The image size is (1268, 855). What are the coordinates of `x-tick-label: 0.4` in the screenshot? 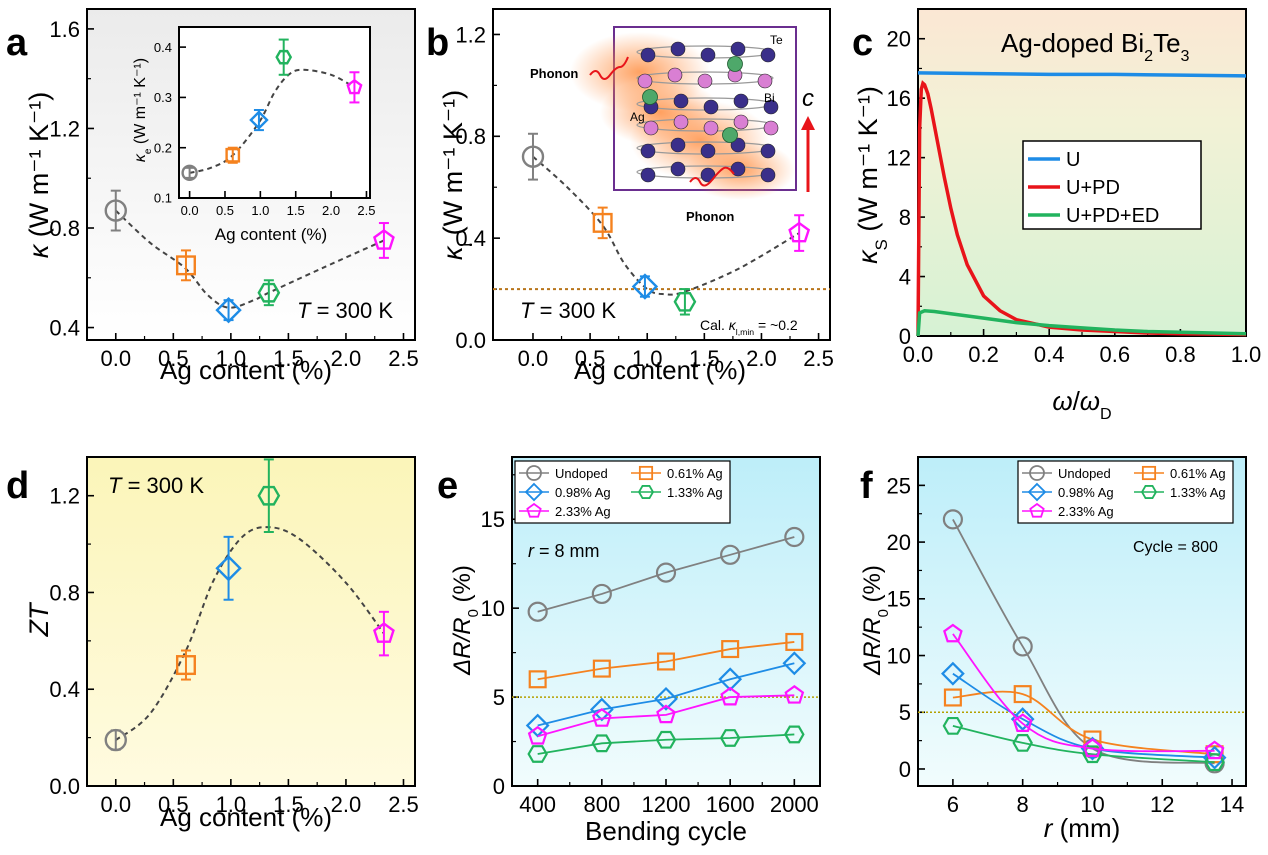 It's located at (1049, 354).